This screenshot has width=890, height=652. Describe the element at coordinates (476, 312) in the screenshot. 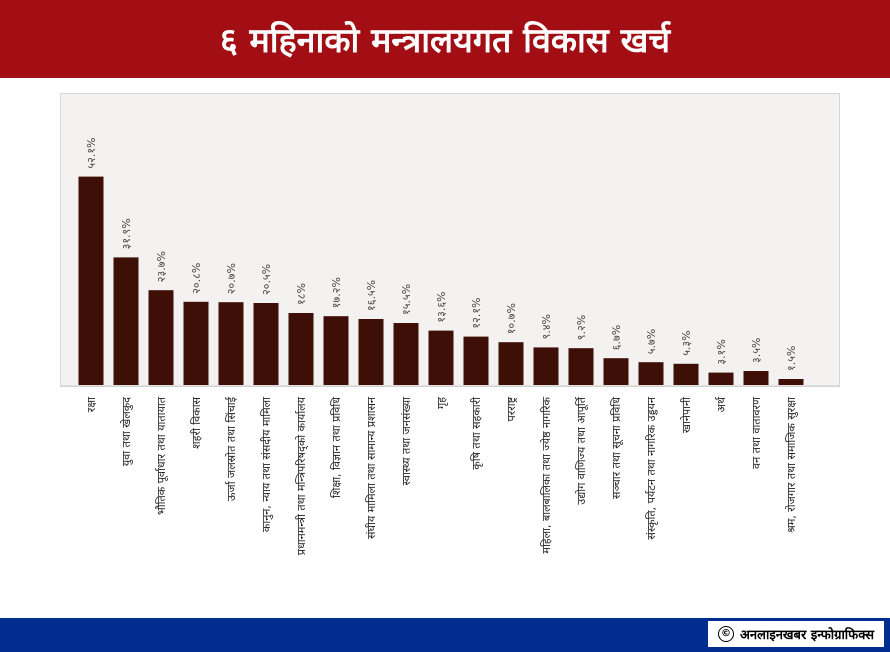

I see `data-label-11: १२.१%` at that location.